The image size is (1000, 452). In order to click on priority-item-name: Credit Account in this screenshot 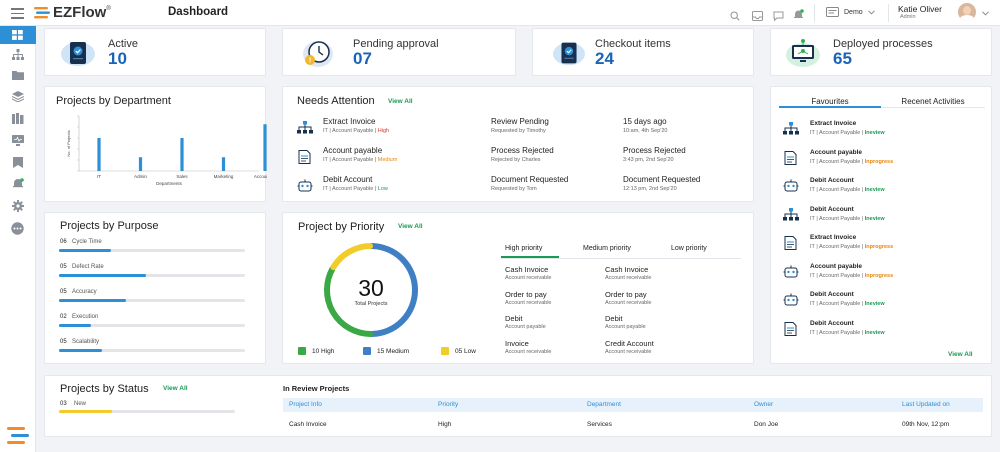, I will do `click(629, 343)`.